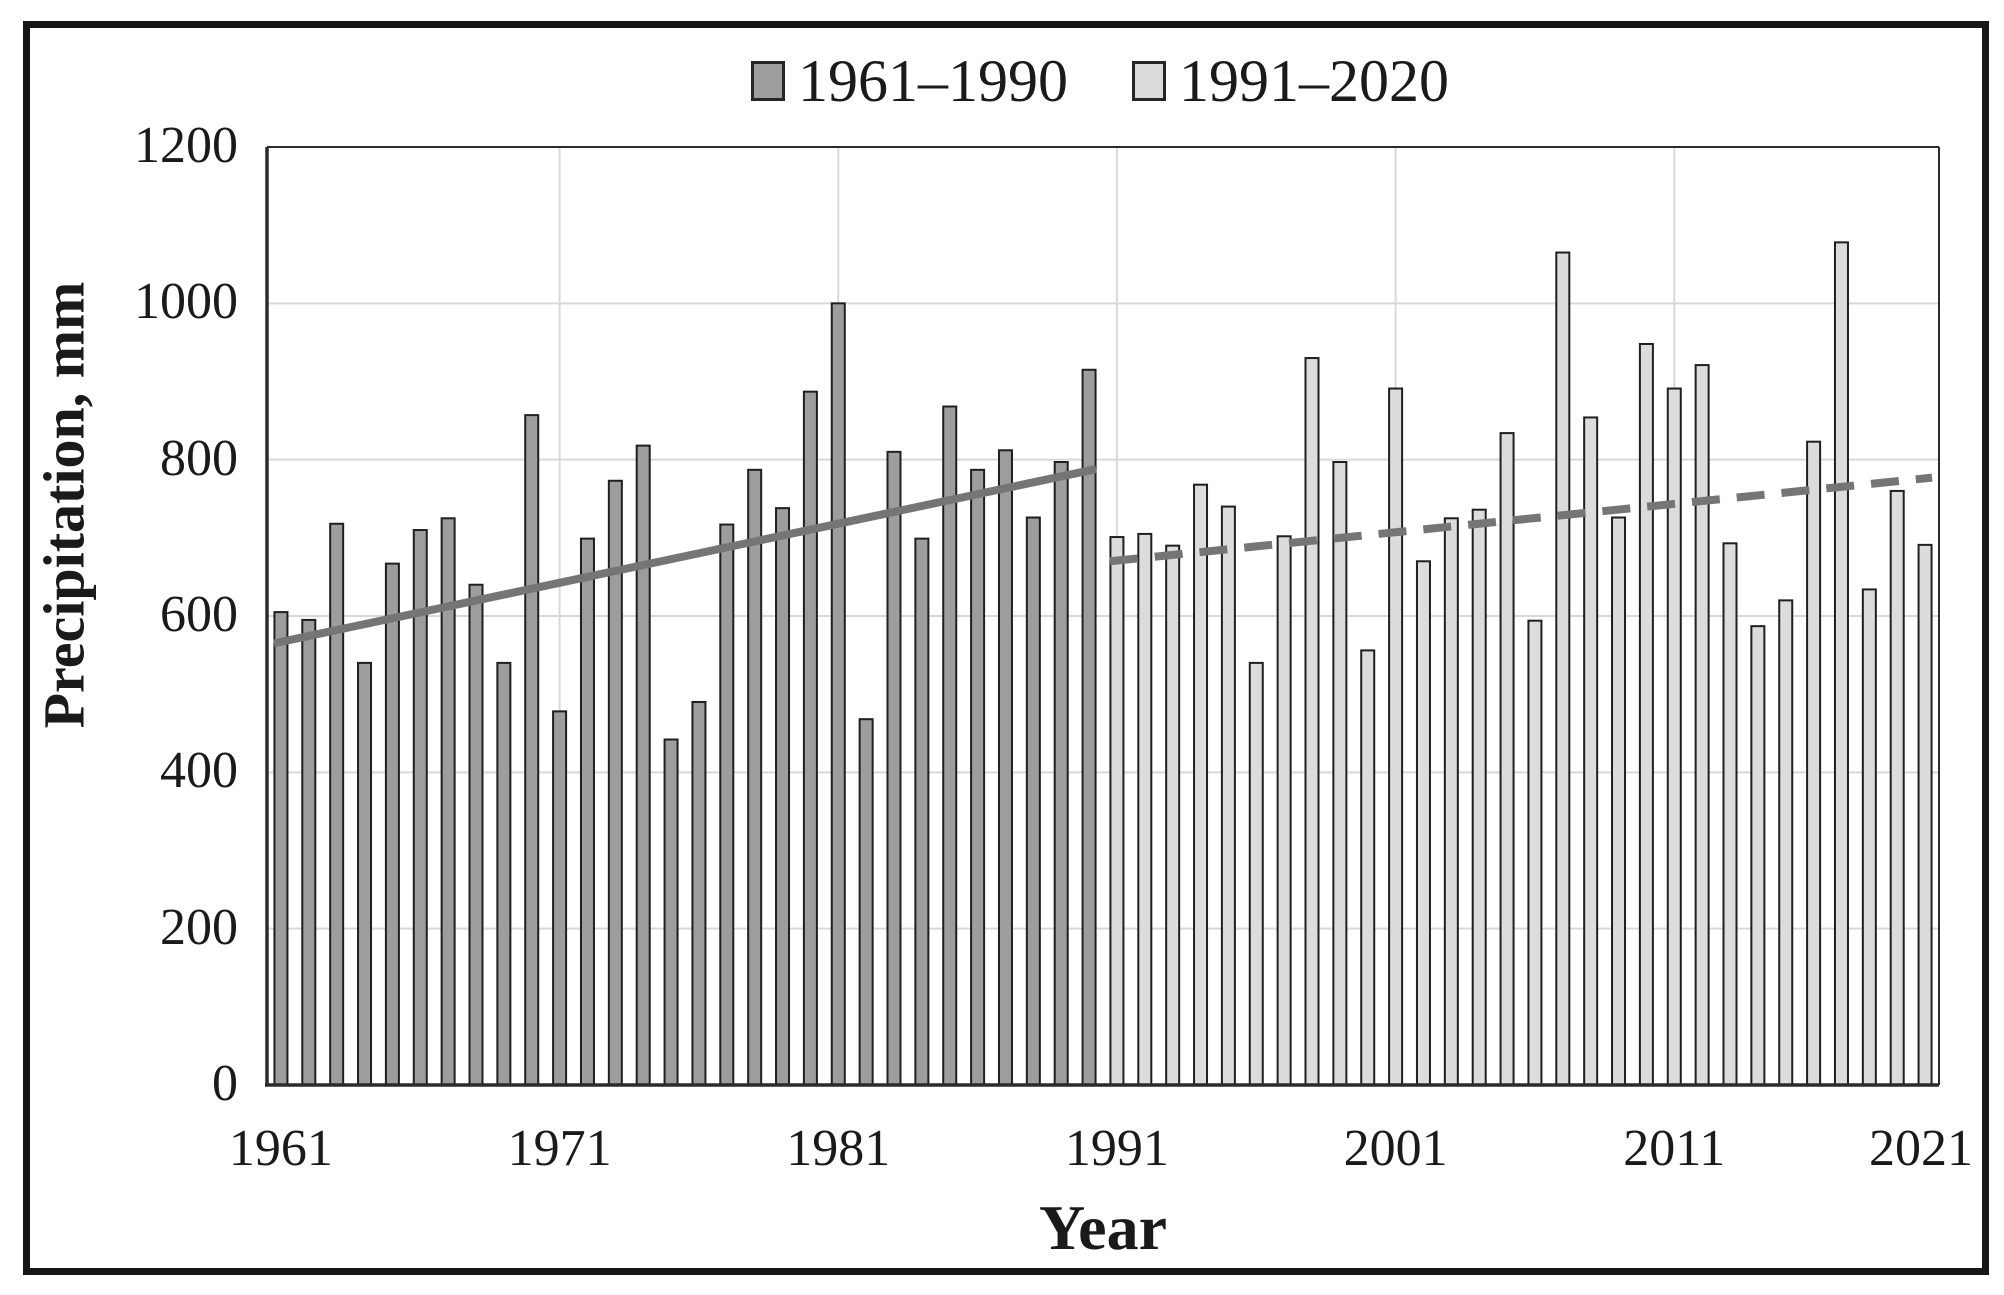 This screenshot has width=2004, height=1295. What do you see at coordinates (1228, 796) in the screenshot?
I see `bar-1995` at bounding box center [1228, 796].